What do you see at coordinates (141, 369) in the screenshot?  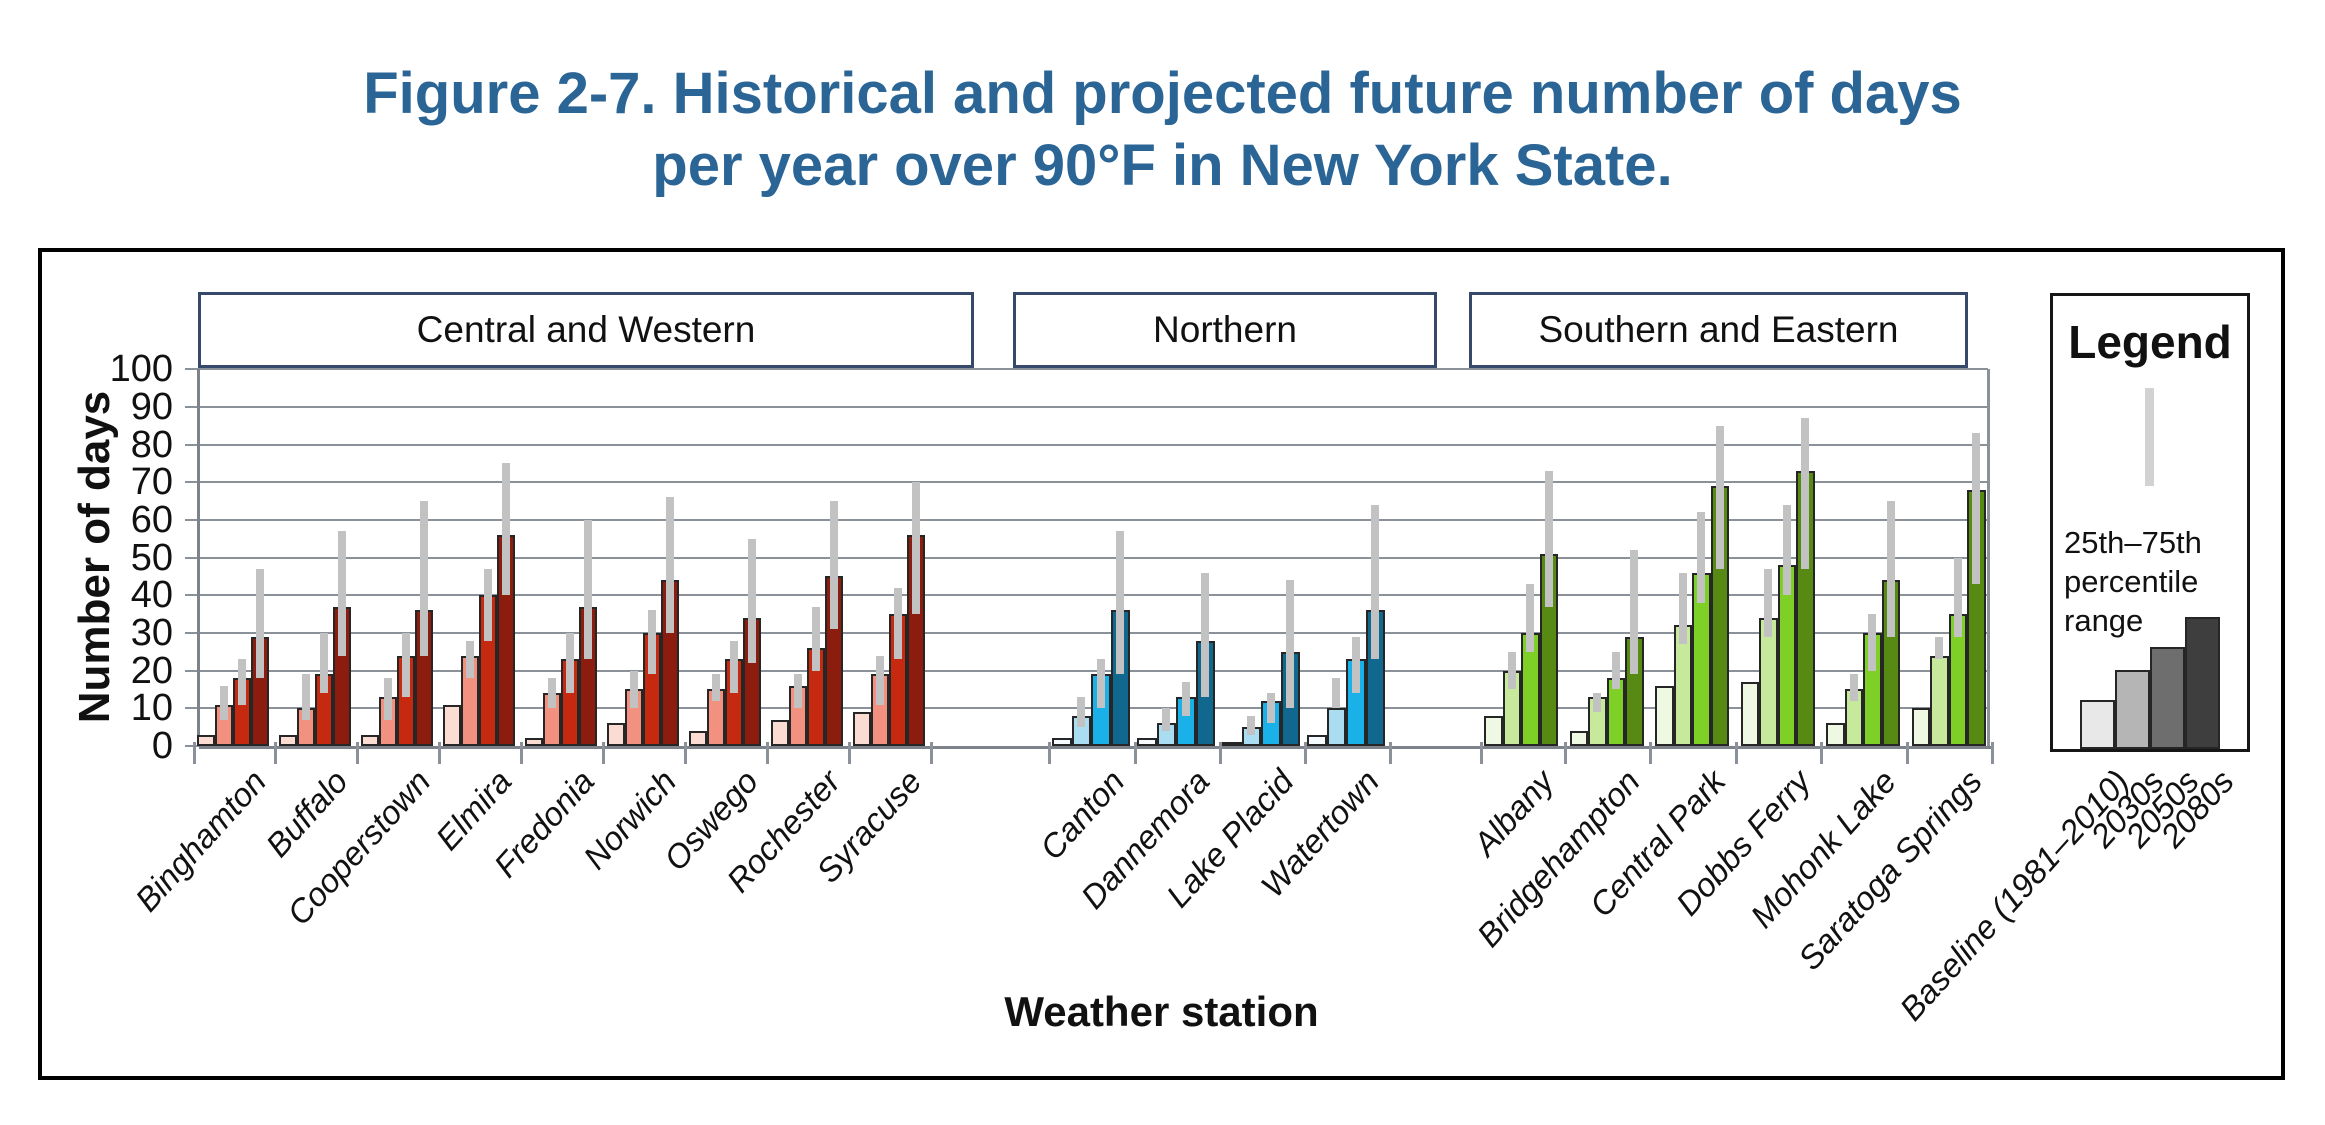 I see `y-tick-label: 100` at bounding box center [141, 369].